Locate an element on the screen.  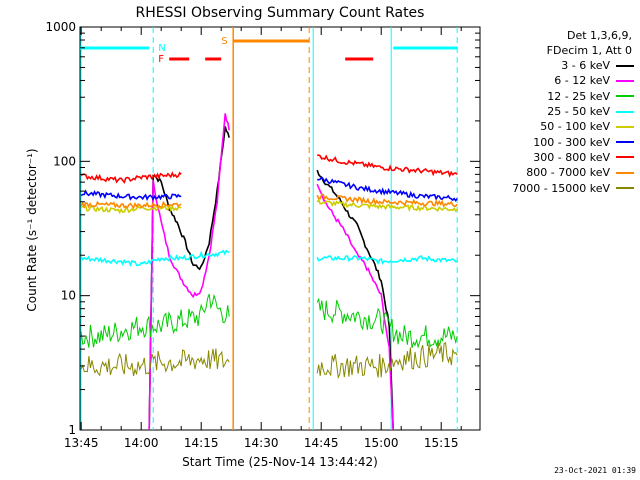
y-tick-label: 100 is located at coordinates (64, 161).